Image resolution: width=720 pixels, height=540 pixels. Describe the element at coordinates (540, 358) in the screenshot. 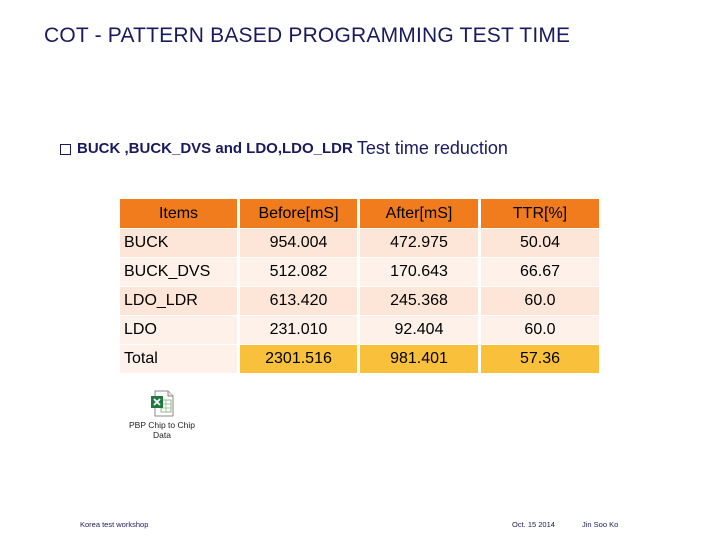

I see `cell-ttr: 57.36` at that location.